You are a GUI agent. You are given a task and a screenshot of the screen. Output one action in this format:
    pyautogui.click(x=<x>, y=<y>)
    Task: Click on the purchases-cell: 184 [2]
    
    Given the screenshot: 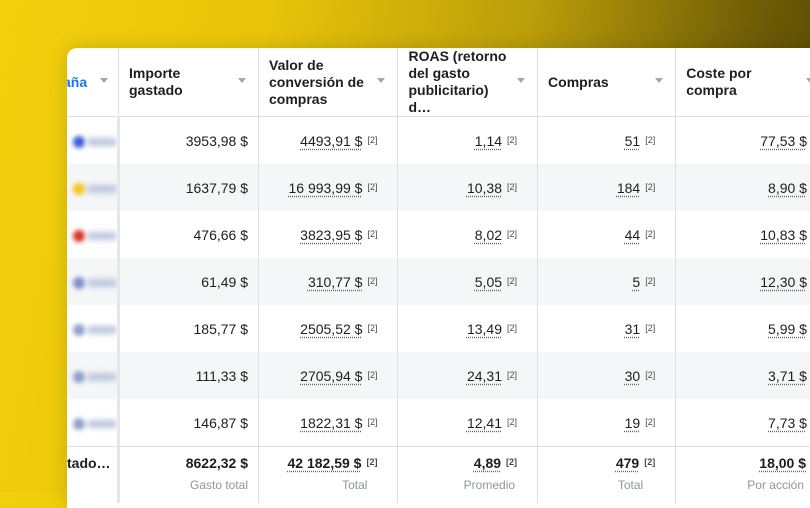 What is the action you would take?
    pyautogui.click(x=607, y=187)
    